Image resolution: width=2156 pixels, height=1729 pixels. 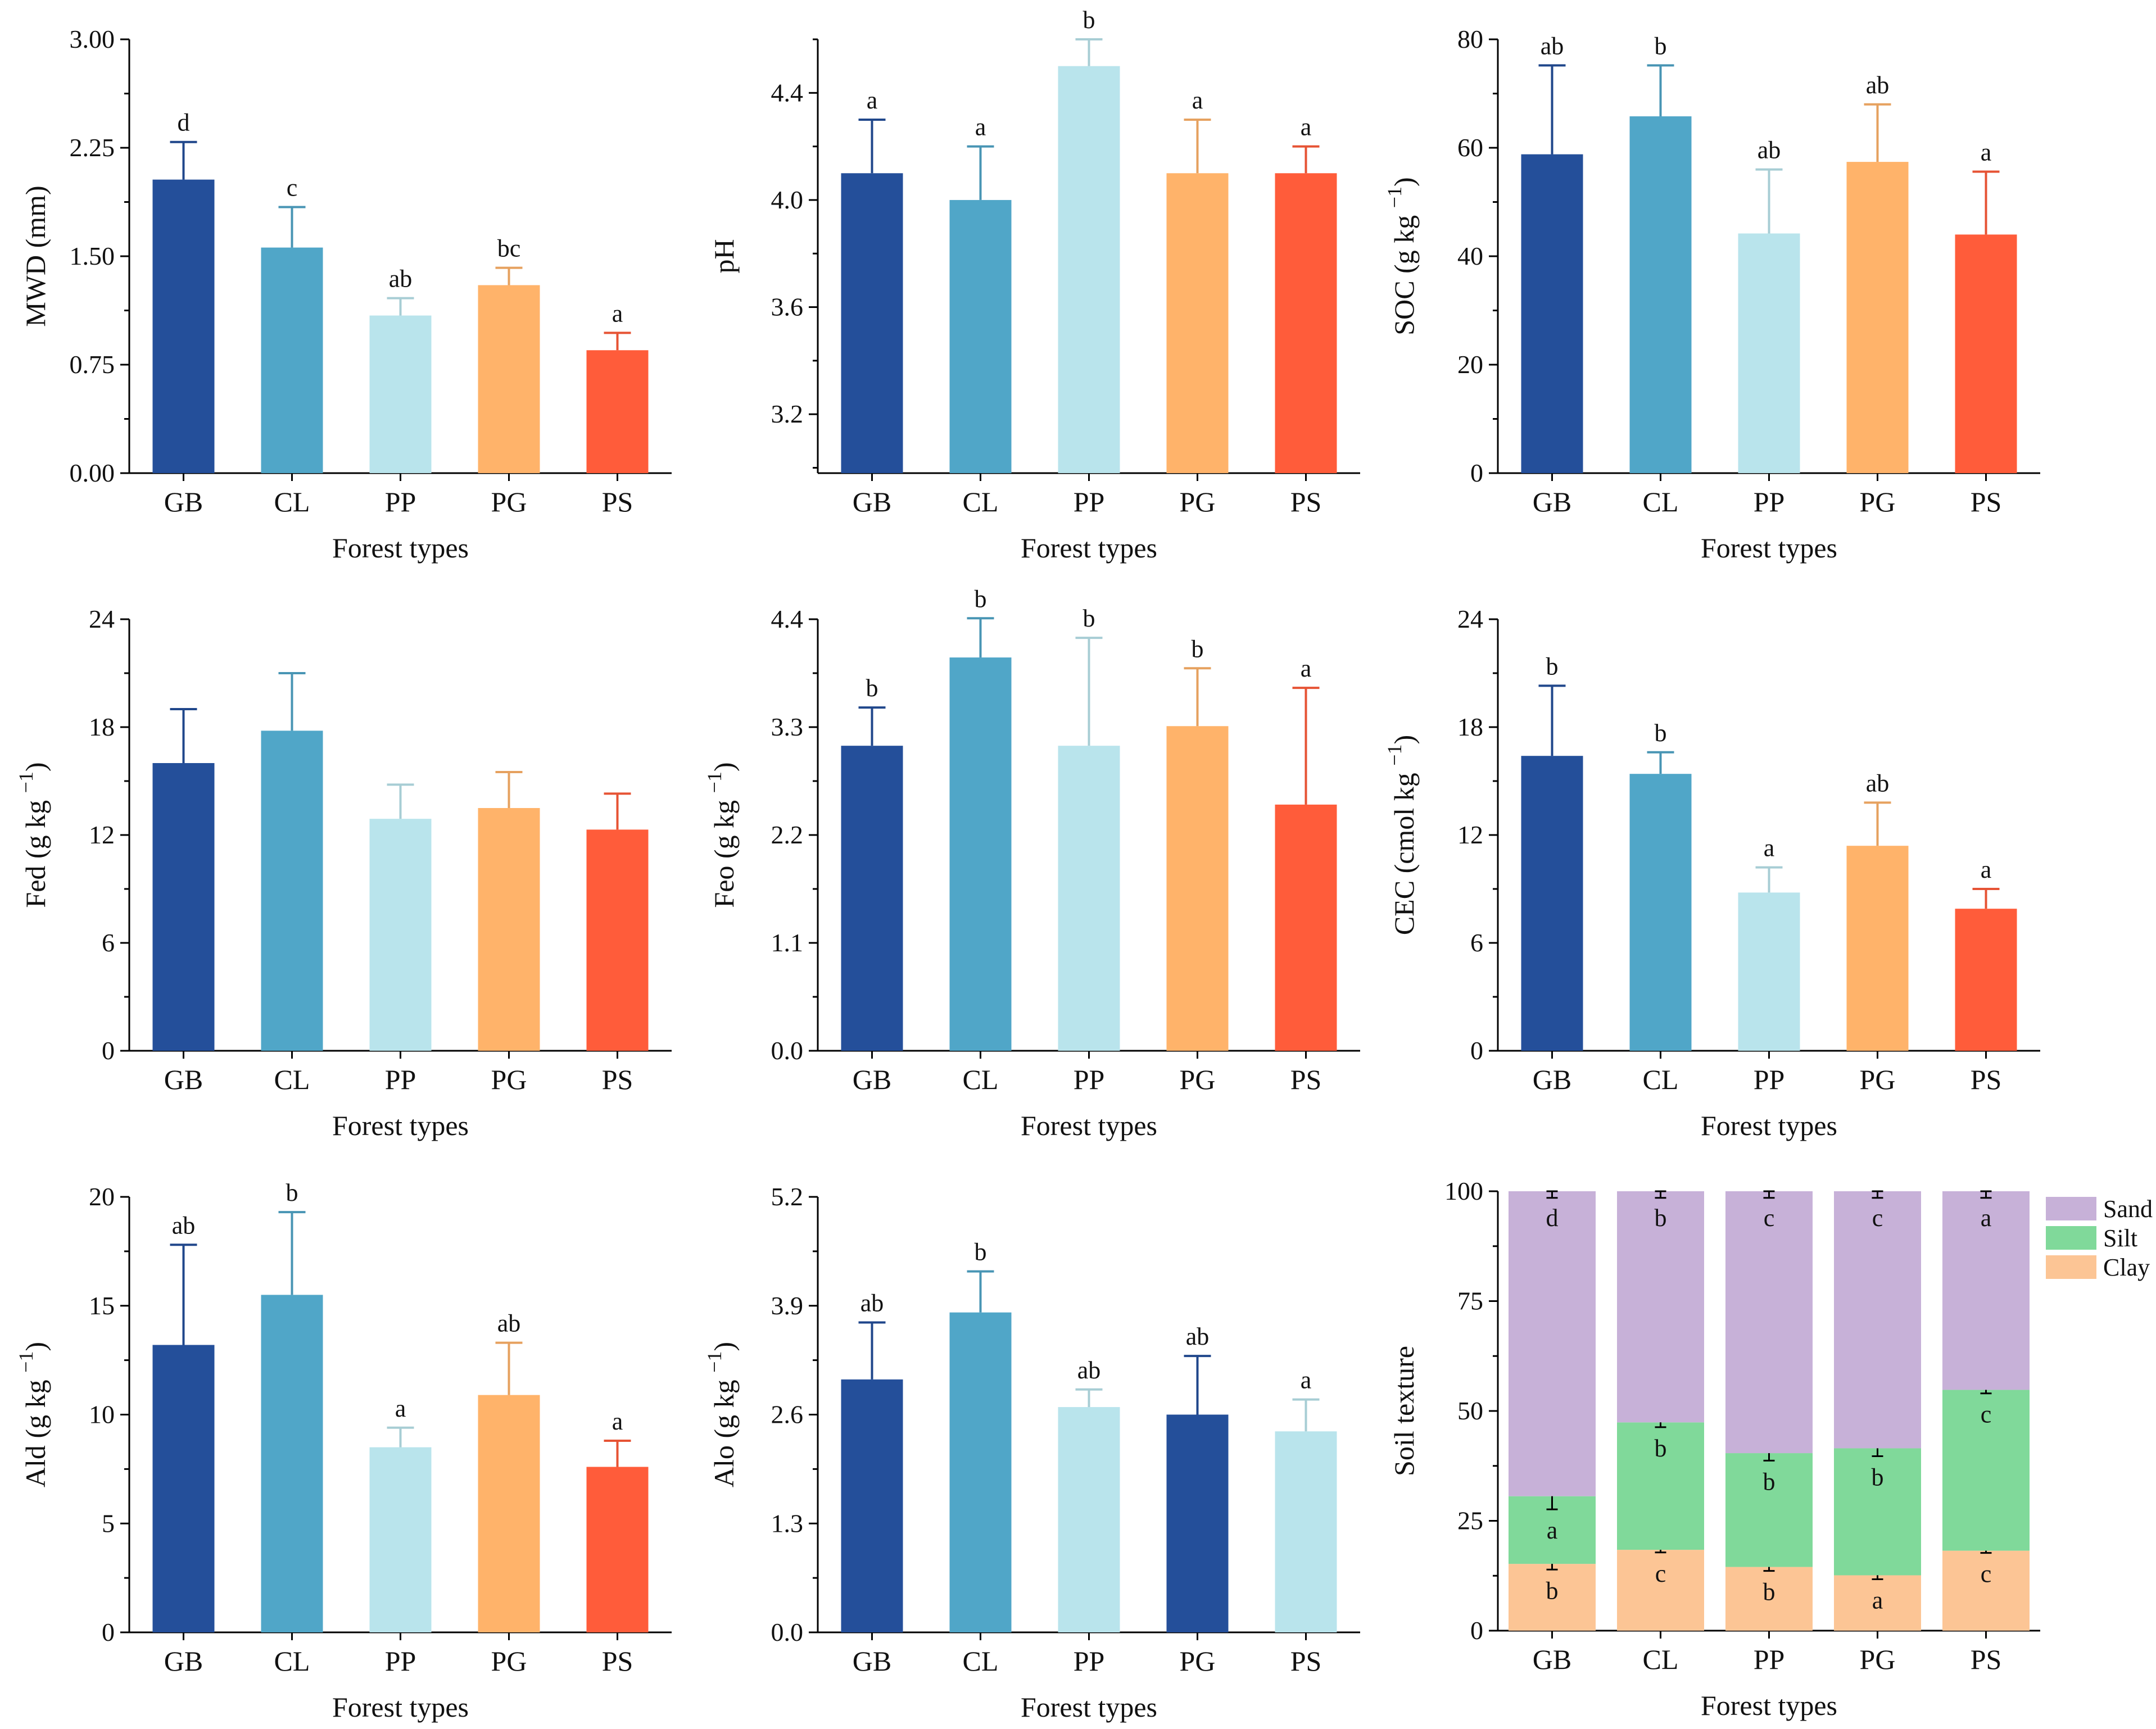 What do you see at coordinates (33, 834) in the screenshot?
I see `y-axis-title: Fed (g kg −1)` at bounding box center [33, 834].